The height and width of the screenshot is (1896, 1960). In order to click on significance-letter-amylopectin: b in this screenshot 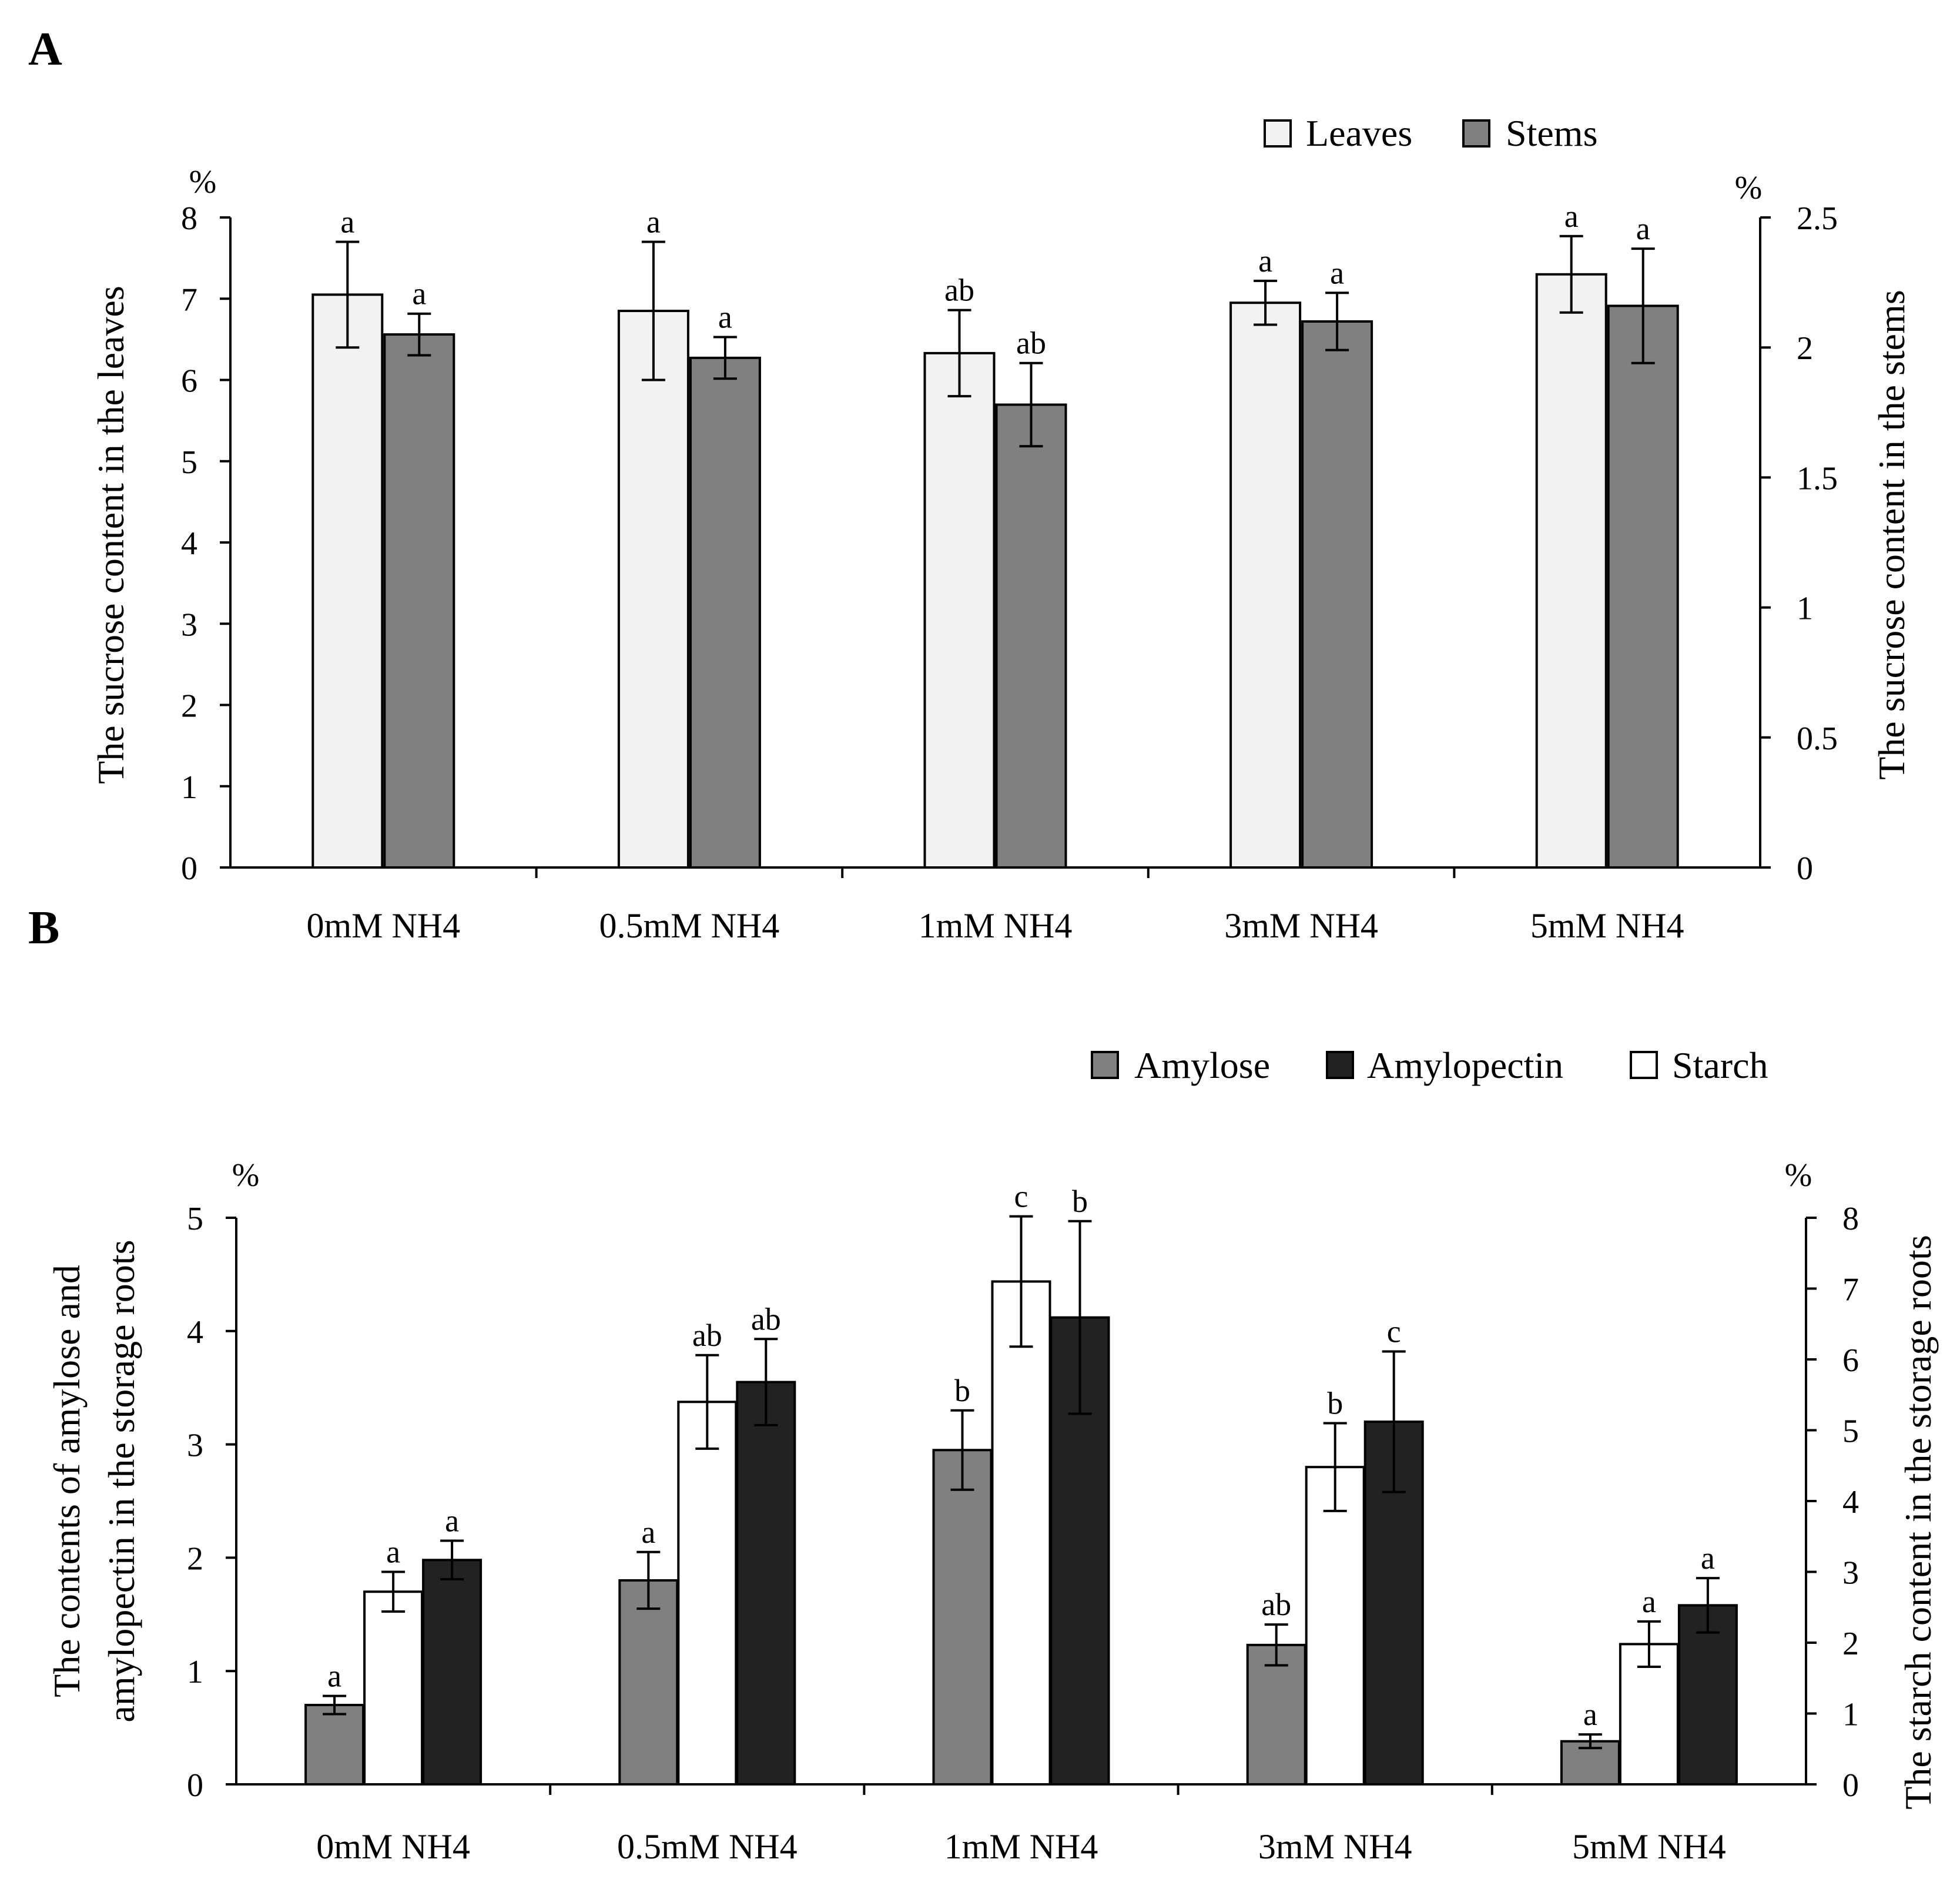, I will do `click(1080, 1201)`.